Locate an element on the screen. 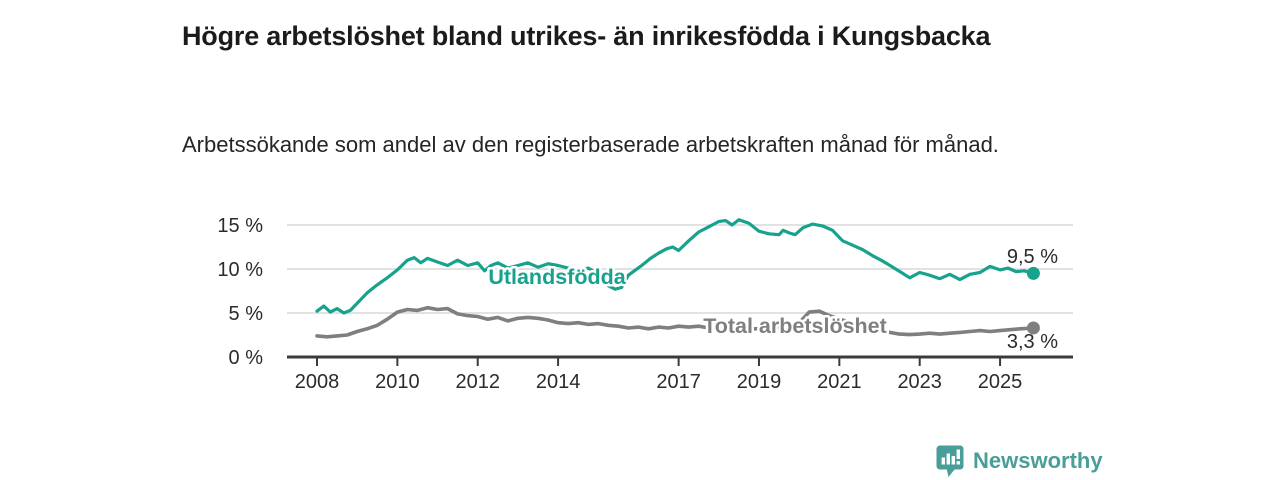 Image resolution: width=1280 pixels, height=480 pixels. y-axis-label: 0 % is located at coordinates (246, 358).